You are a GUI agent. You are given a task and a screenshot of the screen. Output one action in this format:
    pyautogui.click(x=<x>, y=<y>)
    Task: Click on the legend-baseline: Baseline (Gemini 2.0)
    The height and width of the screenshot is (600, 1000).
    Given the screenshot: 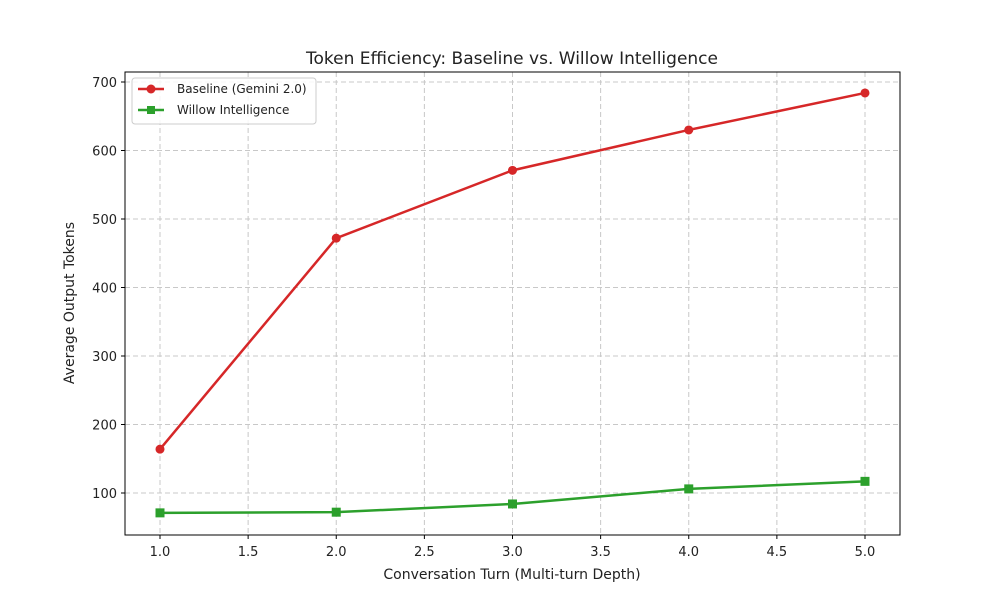 What is the action you would take?
    pyautogui.click(x=242, y=89)
    